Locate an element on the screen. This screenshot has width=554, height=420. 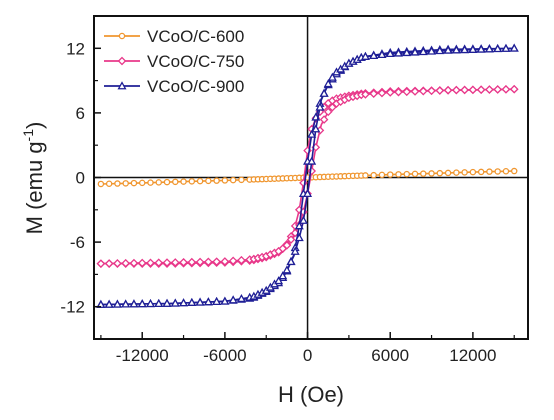
y-axis-title-close: ) is located at coordinates (34, 125).